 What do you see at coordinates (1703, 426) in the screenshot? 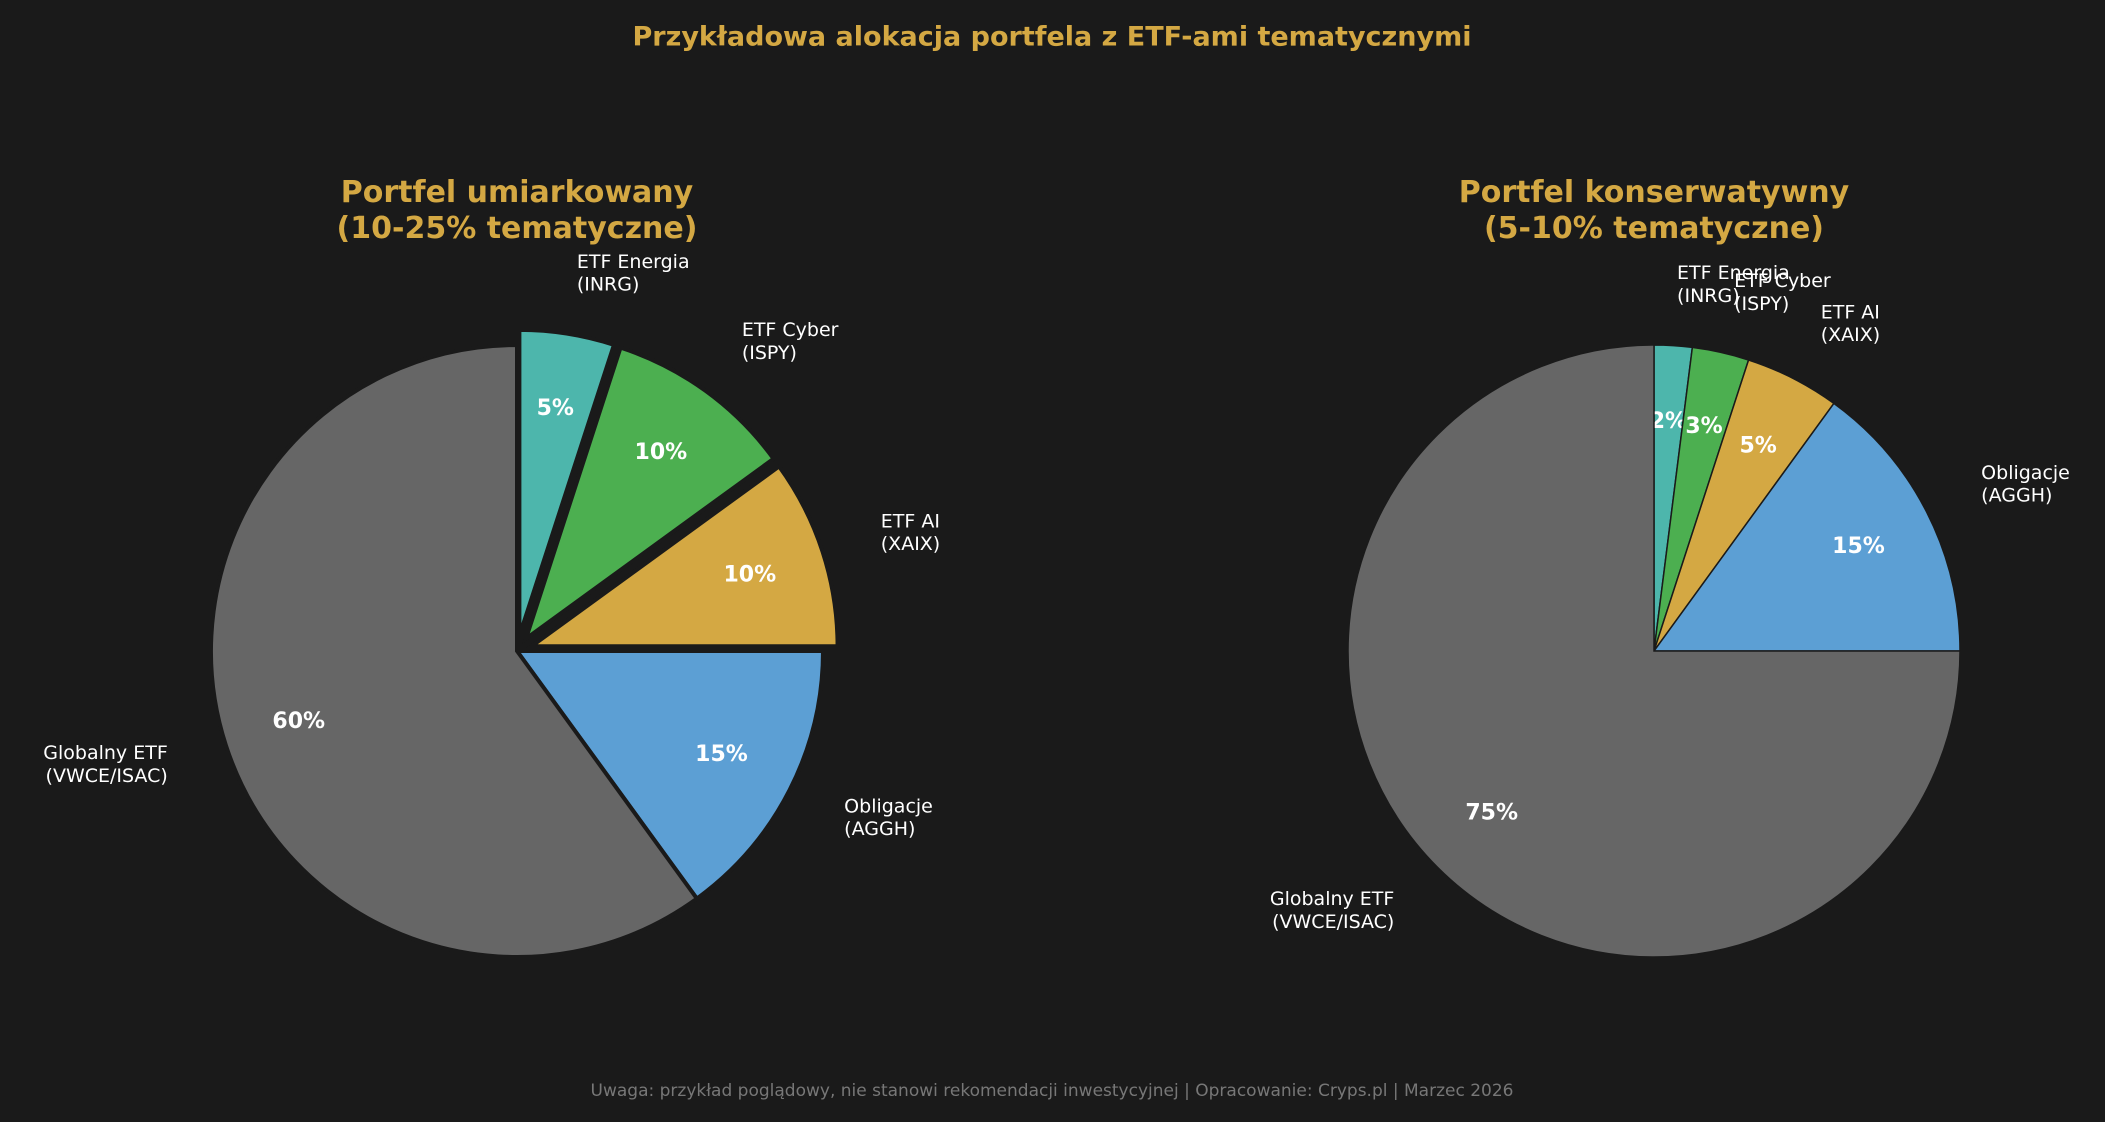
I see `value-label: 3%` at bounding box center [1703, 426].